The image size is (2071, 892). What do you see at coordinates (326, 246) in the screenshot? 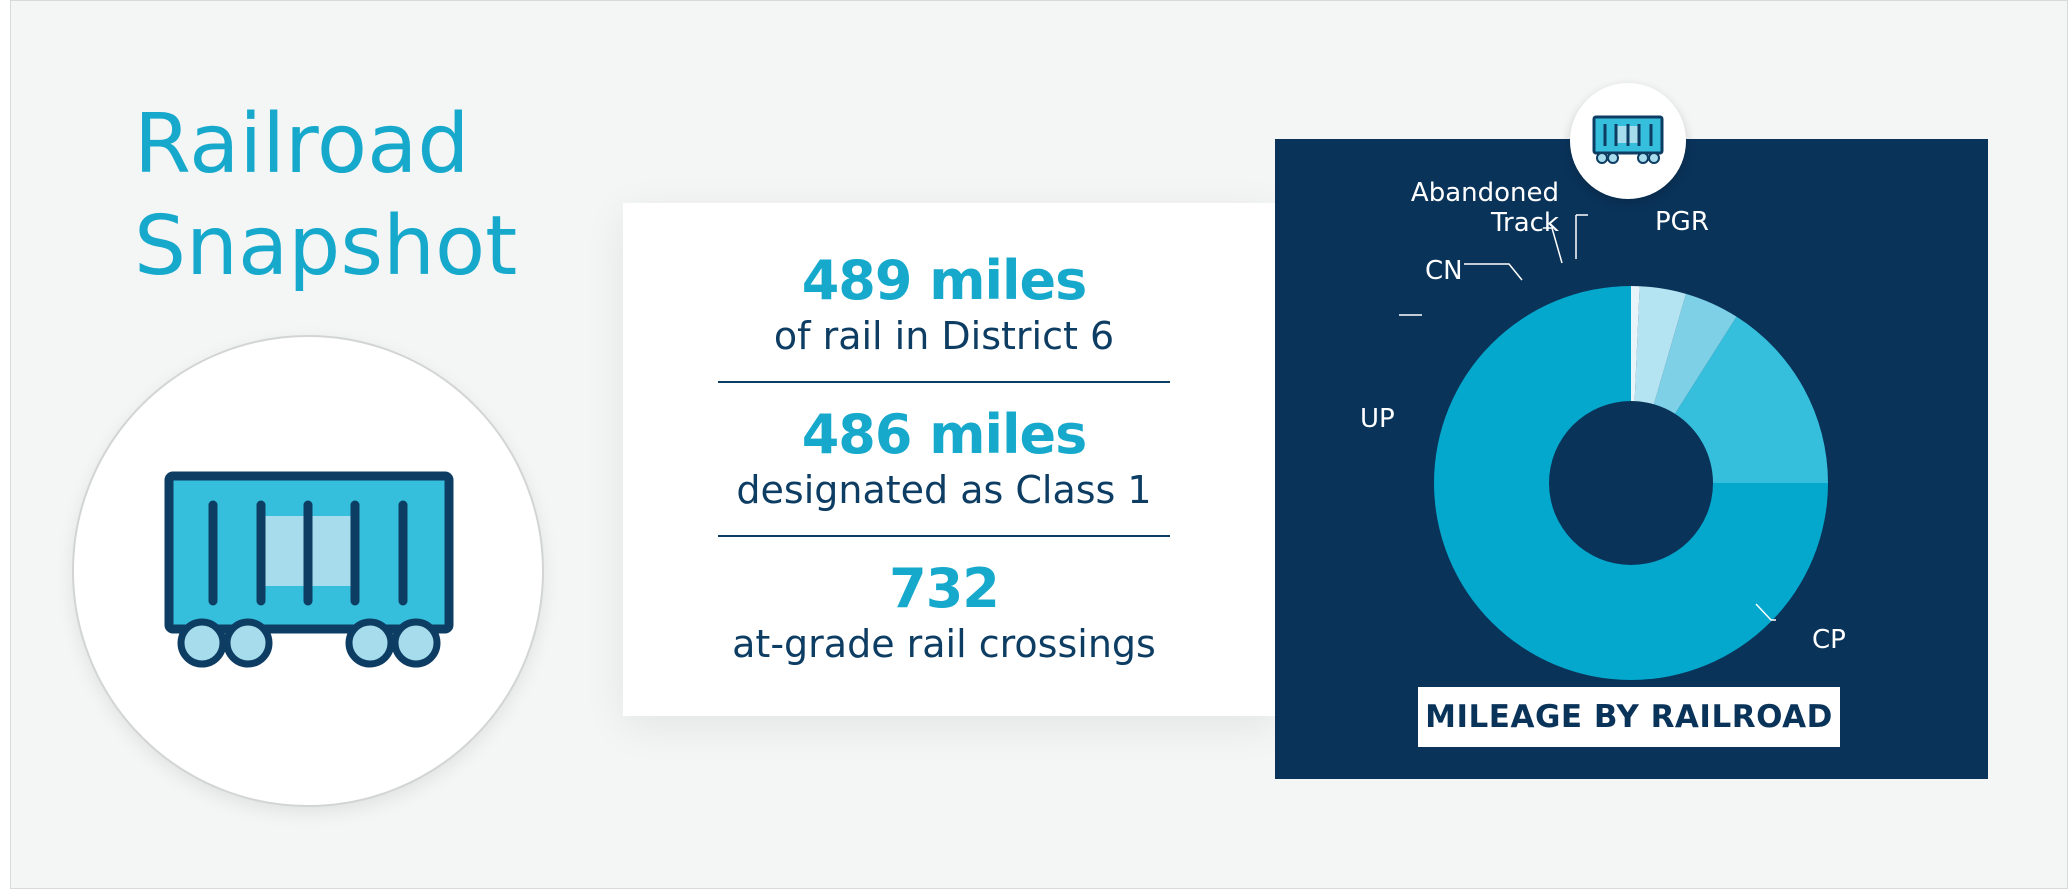
I see `title-line-2: Snapshot` at bounding box center [326, 246].